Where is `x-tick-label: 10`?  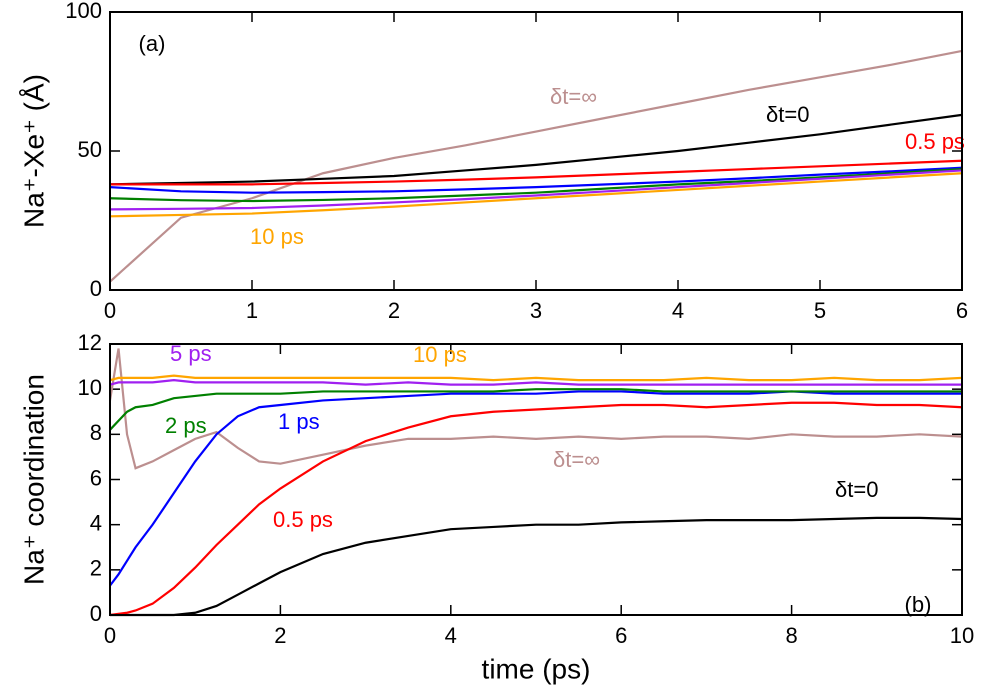 x-tick-label: 10 is located at coordinates (962, 635).